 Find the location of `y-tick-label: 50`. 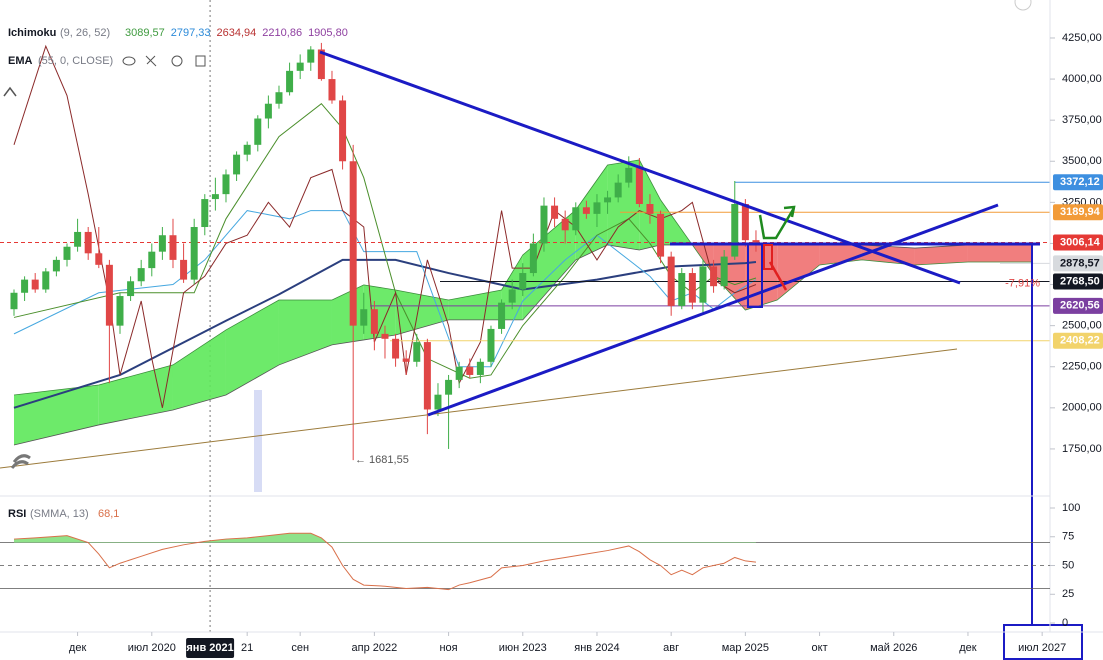

y-tick-label: 50 is located at coordinates (1068, 565).